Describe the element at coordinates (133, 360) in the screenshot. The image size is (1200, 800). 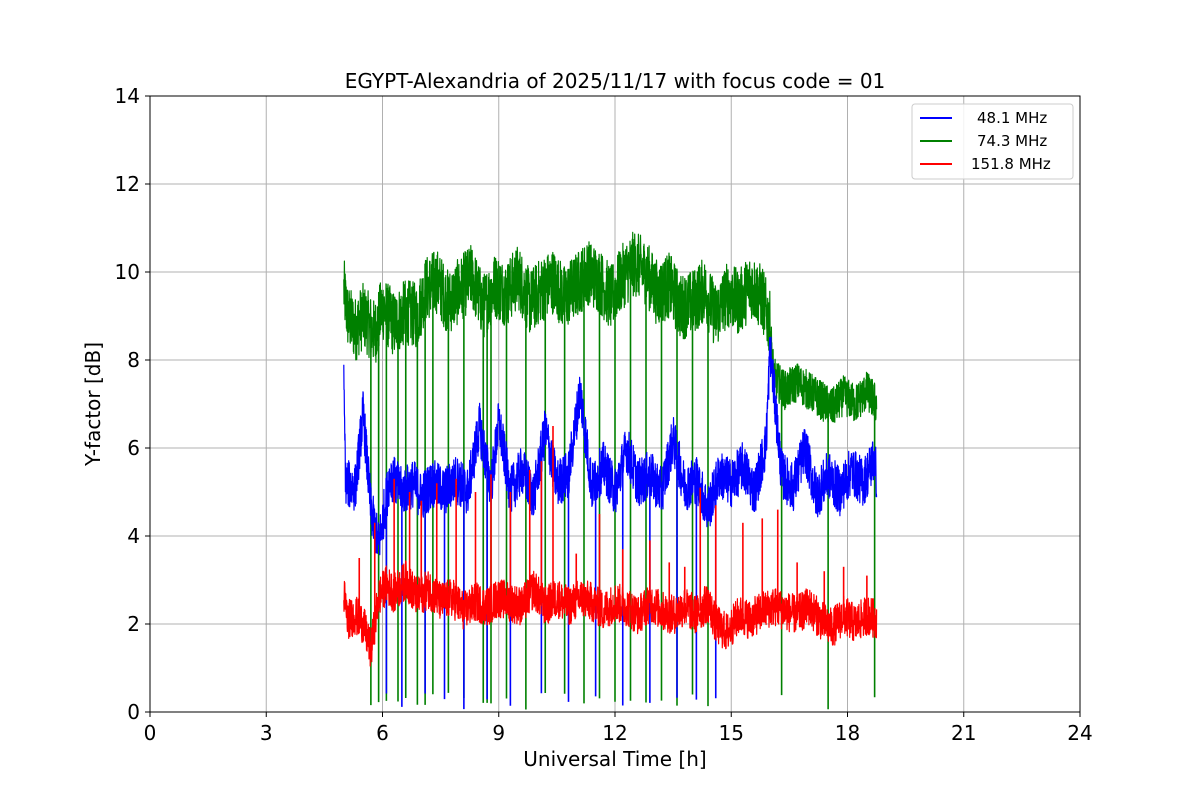
I see `y-tick-label: 8` at that location.